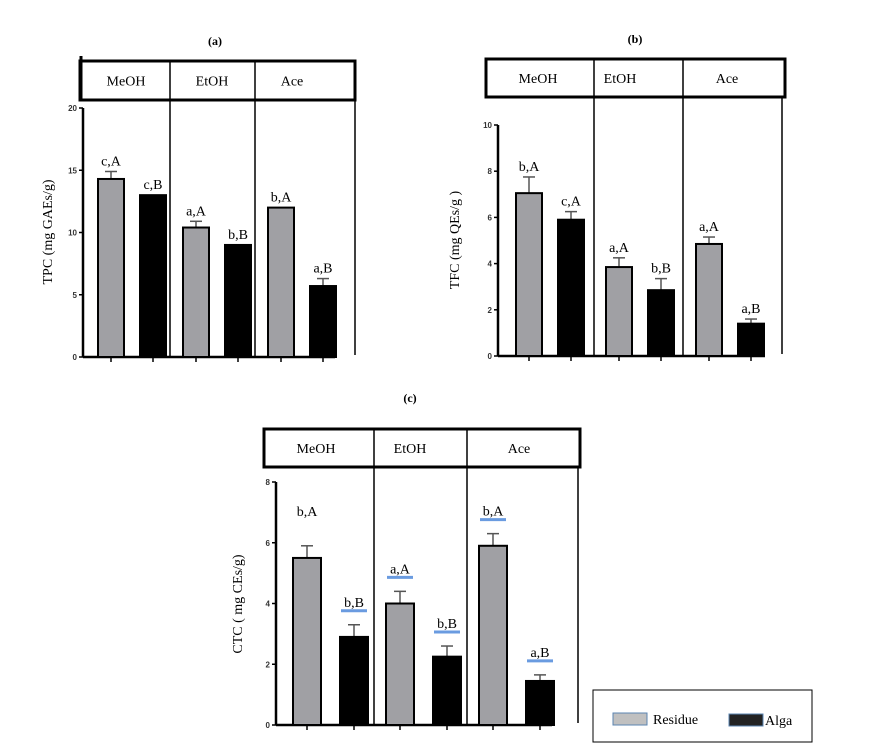 This screenshot has height=752, width=875. What do you see at coordinates (455, 239) in the screenshot?
I see `y-axis-label: TFC (mg QEs/g )` at bounding box center [455, 239].